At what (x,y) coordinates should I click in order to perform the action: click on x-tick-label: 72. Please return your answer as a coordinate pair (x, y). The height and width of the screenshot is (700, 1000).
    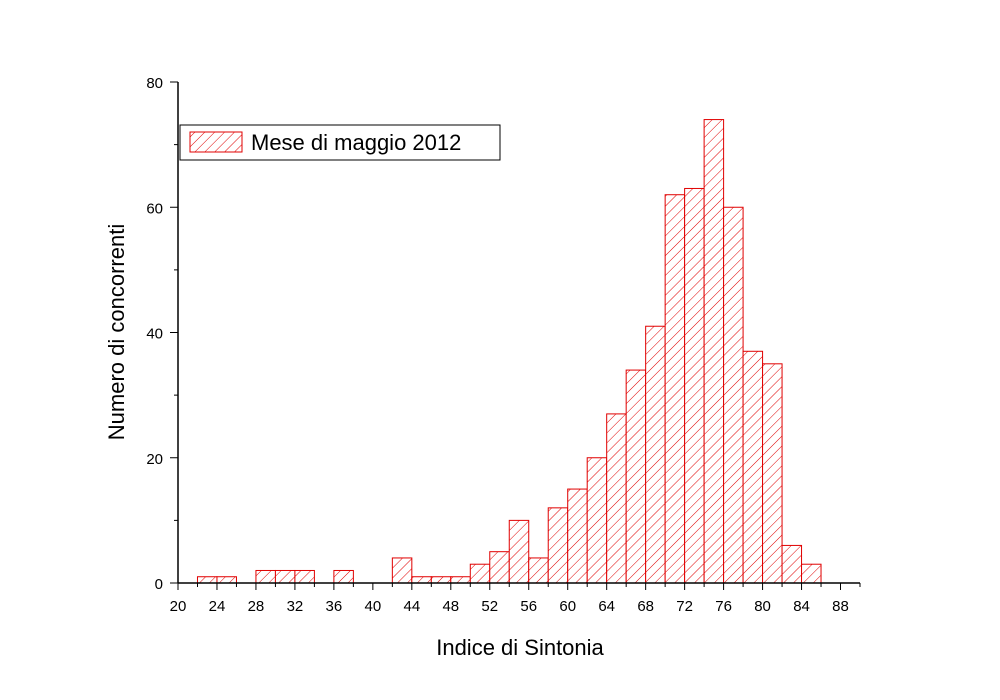
    Looking at the image, I should click on (684, 606).